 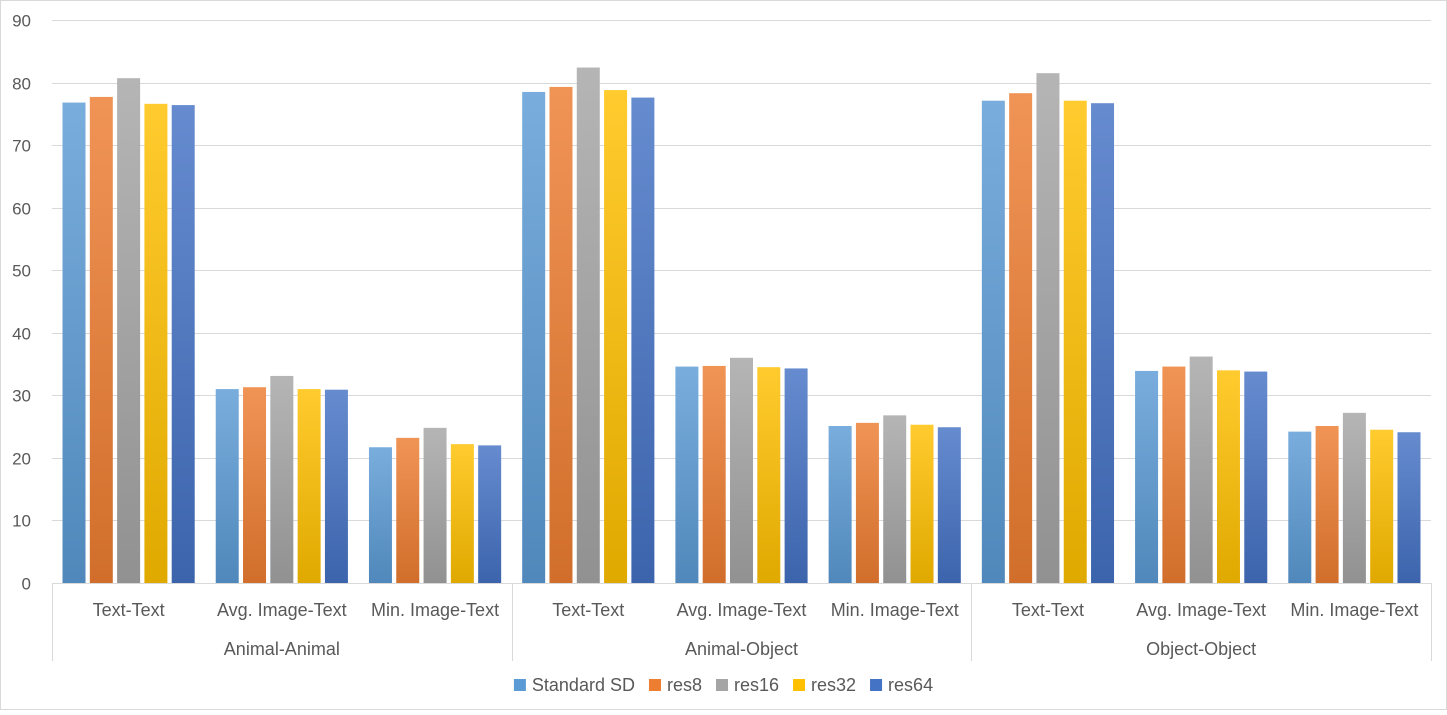 What do you see at coordinates (833, 685) in the screenshot?
I see `legend-label: res32` at bounding box center [833, 685].